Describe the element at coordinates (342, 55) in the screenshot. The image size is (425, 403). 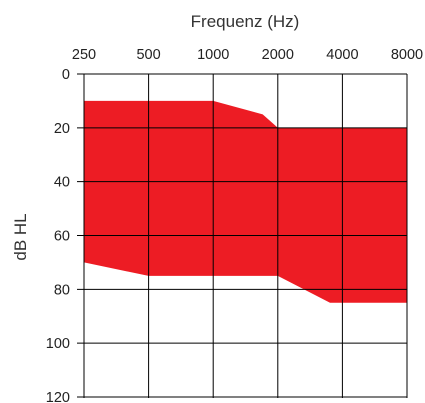
I see `x-tick-label: 4000` at that location.